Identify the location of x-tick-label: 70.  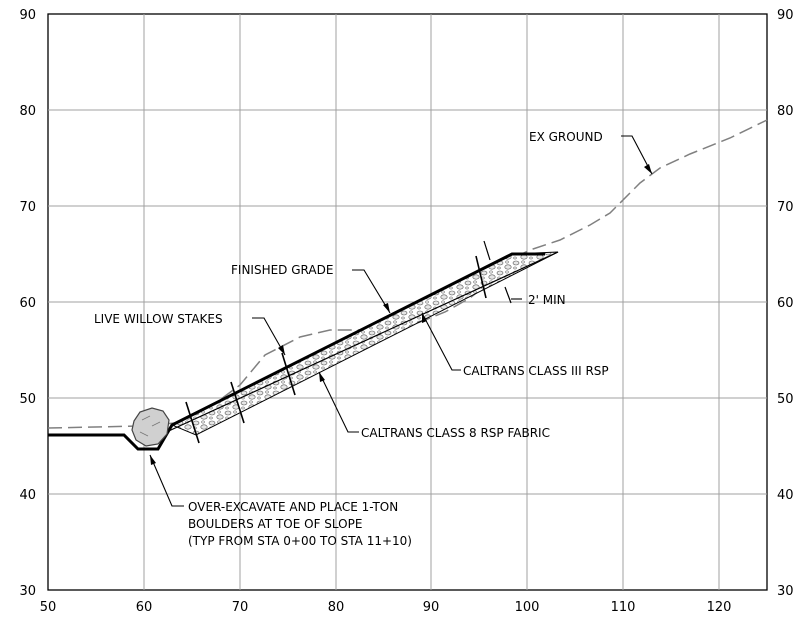
(240, 607).